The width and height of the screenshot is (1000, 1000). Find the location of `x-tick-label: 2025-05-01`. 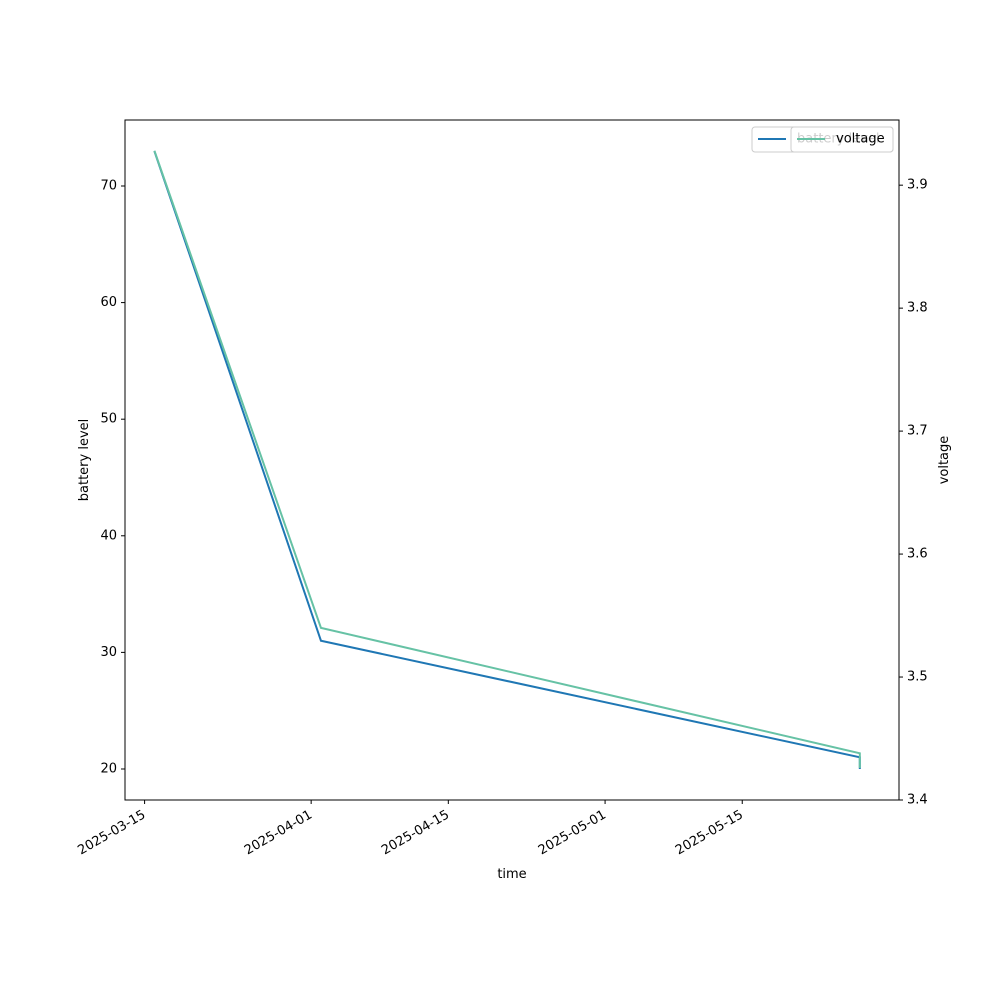

x-tick-label: 2025-05-01 is located at coordinates (572, 833).